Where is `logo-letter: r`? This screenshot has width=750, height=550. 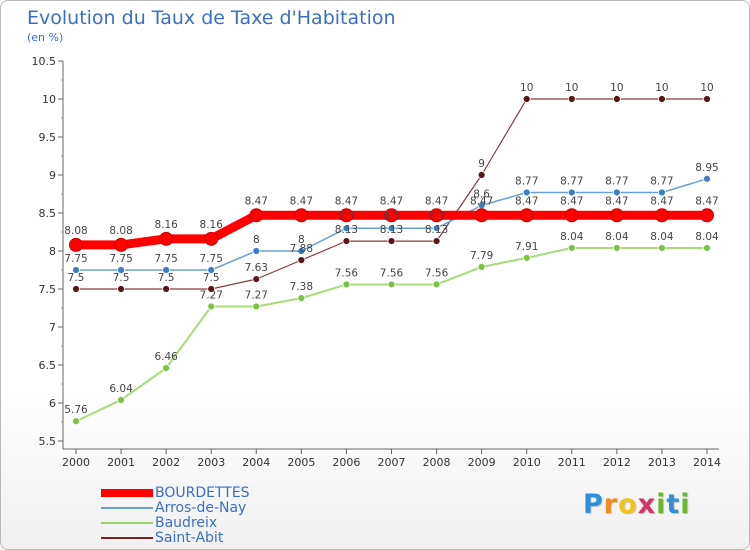
logo-letter: r is located at coordinates (611, 504).